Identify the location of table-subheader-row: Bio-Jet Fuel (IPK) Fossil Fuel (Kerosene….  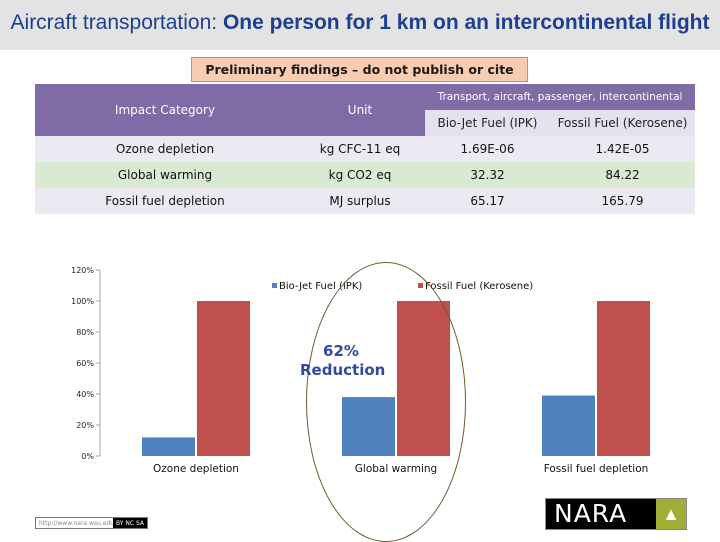
(365, 123).